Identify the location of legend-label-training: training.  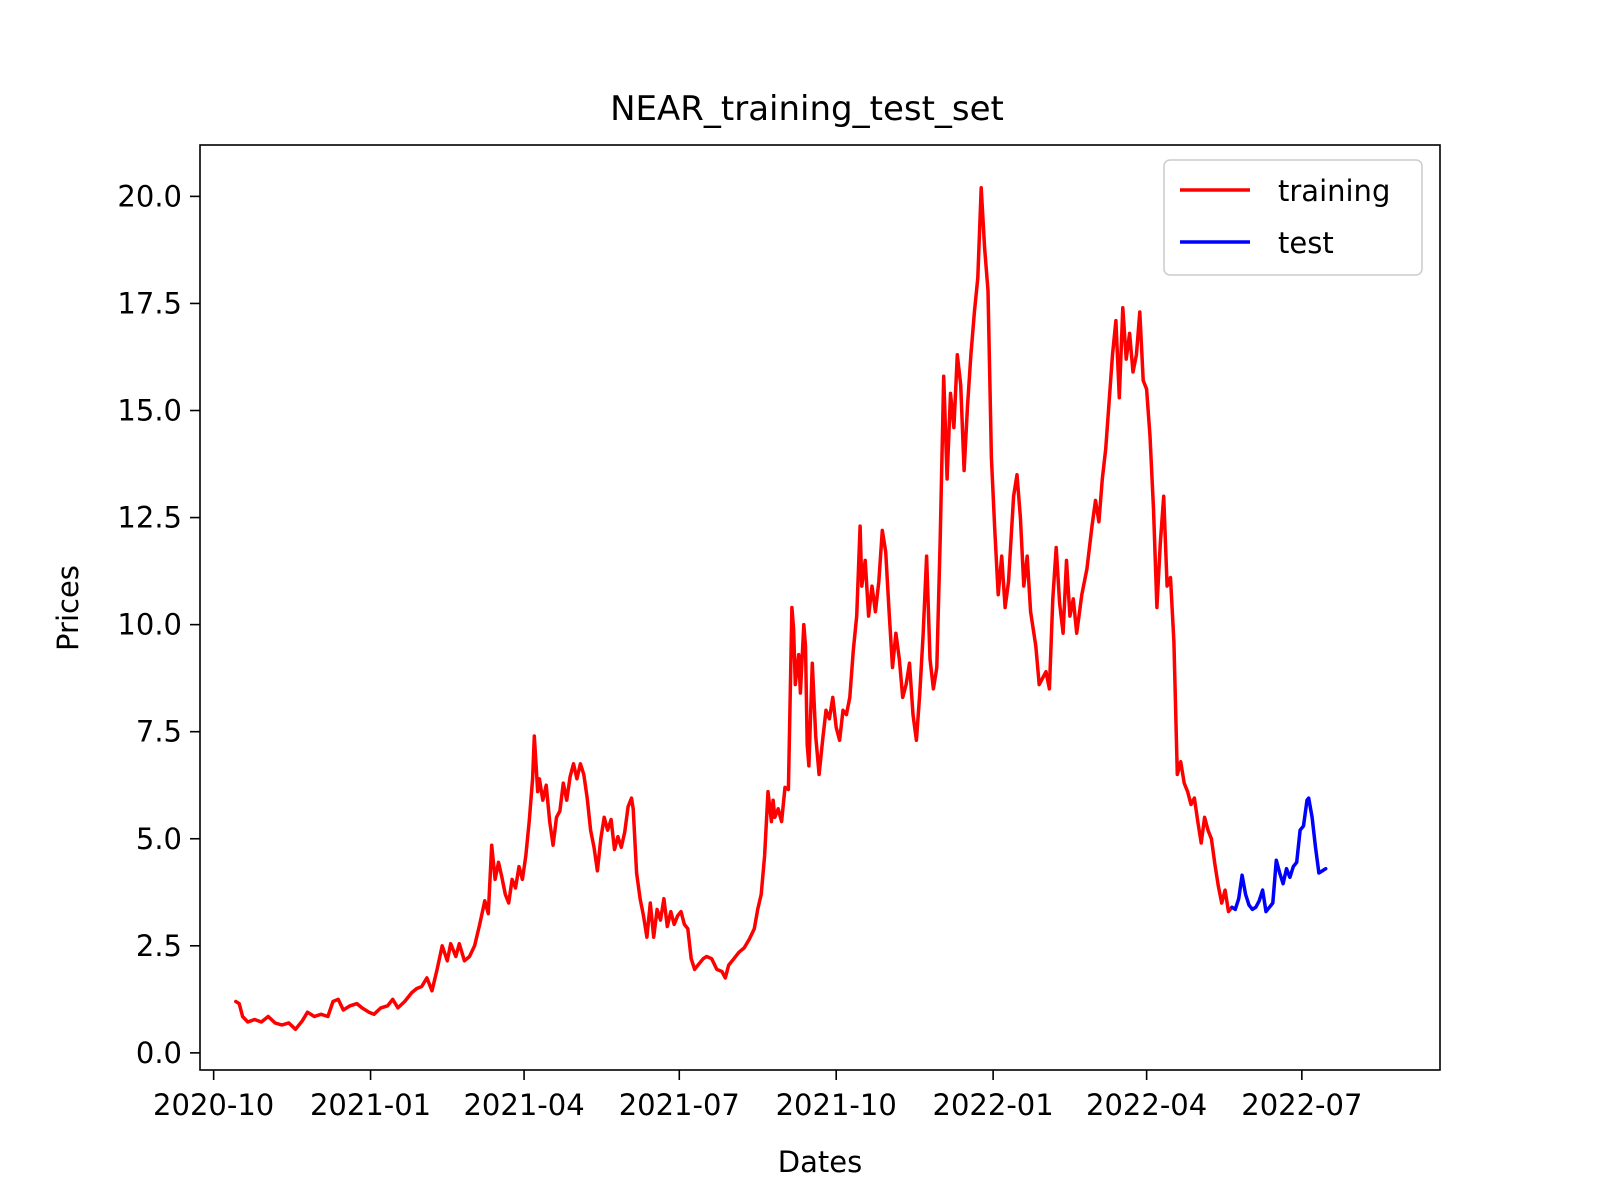
(1334, 191).